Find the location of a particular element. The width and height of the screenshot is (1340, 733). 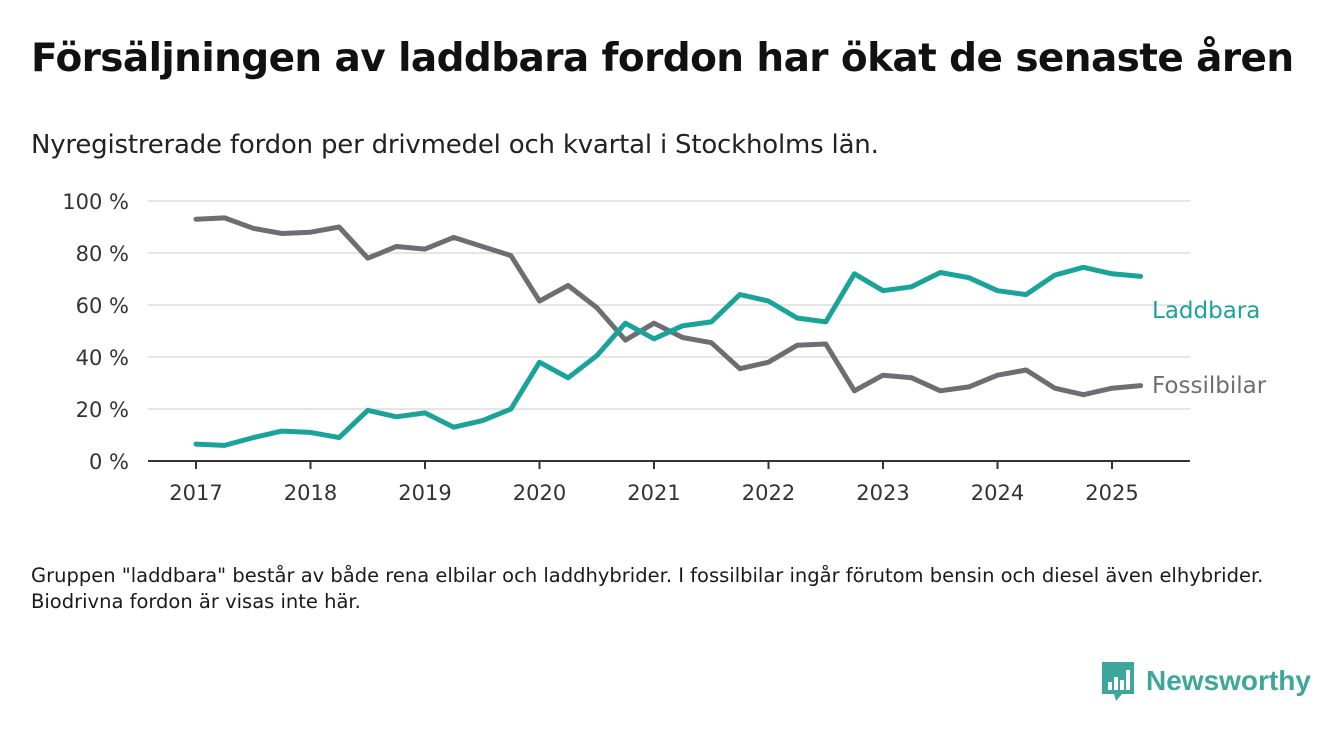

x-axis: 2017 2018 2019 2020 2021 2022 2023 2024 2025 is located at coordinates (669, 482).